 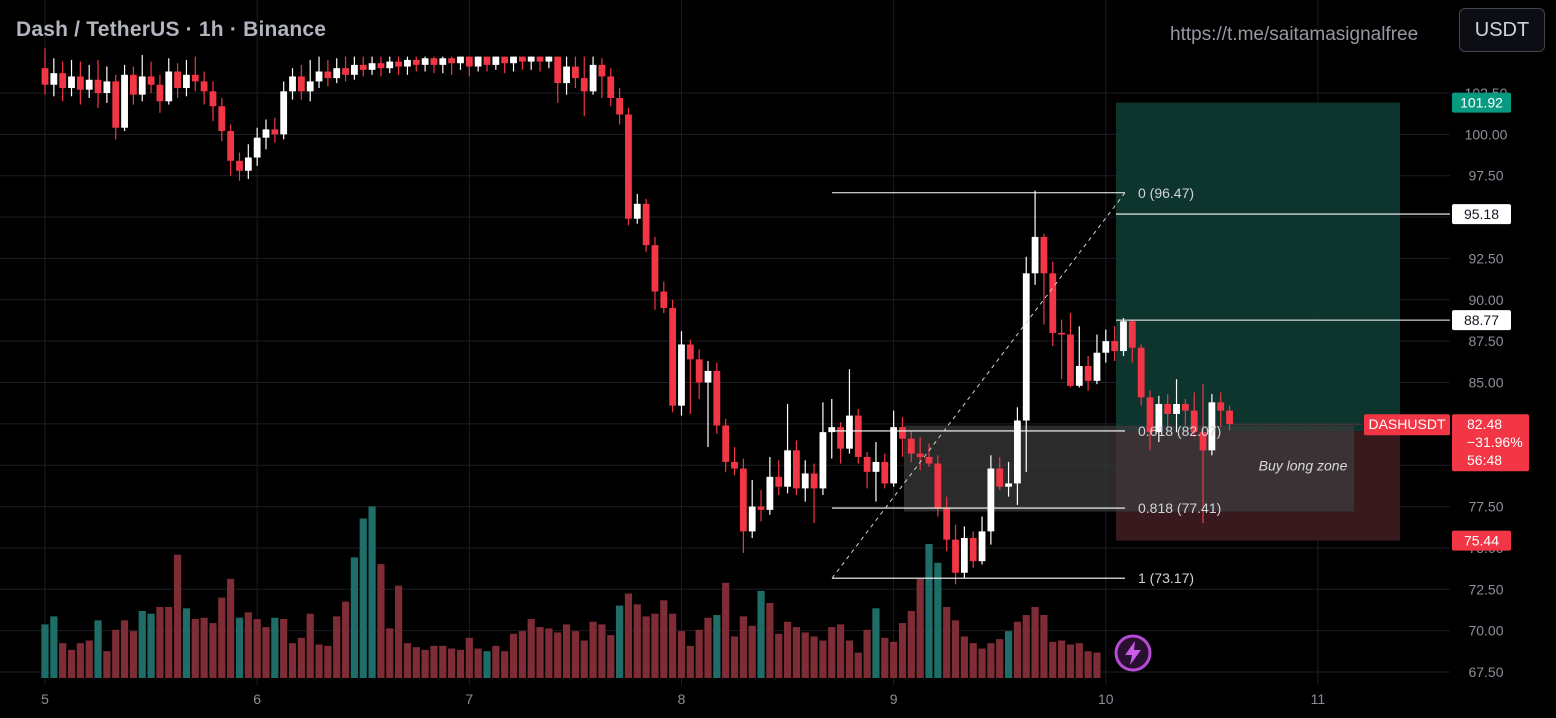 I want to click on fib-level-label: 0 (96.47), so click(x=1166, y=193).